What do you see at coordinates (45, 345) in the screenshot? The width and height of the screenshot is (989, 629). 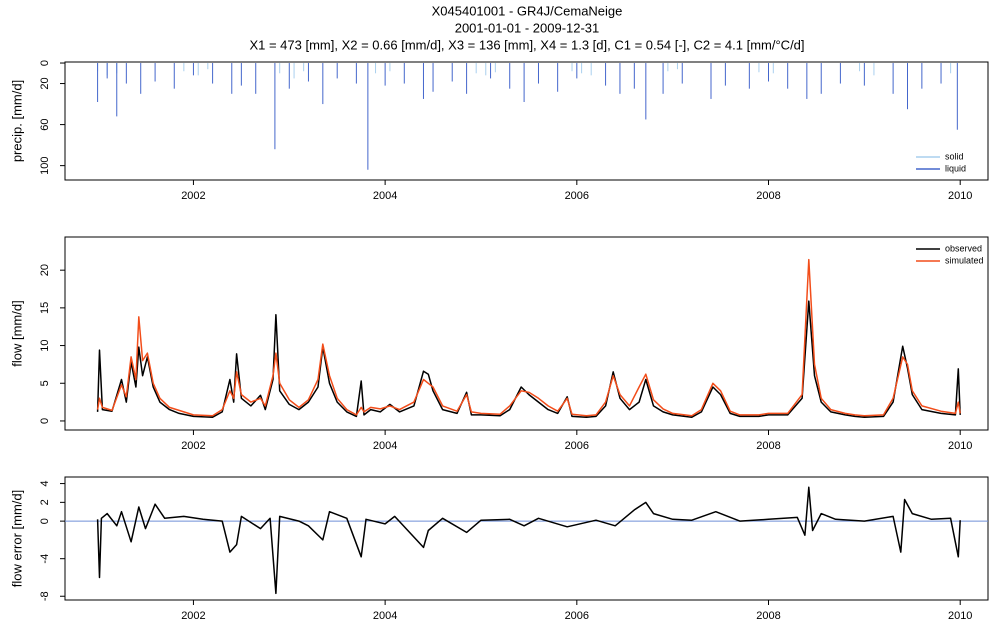 I see `y-tick-label: 10` at bounding box center [45, 345].